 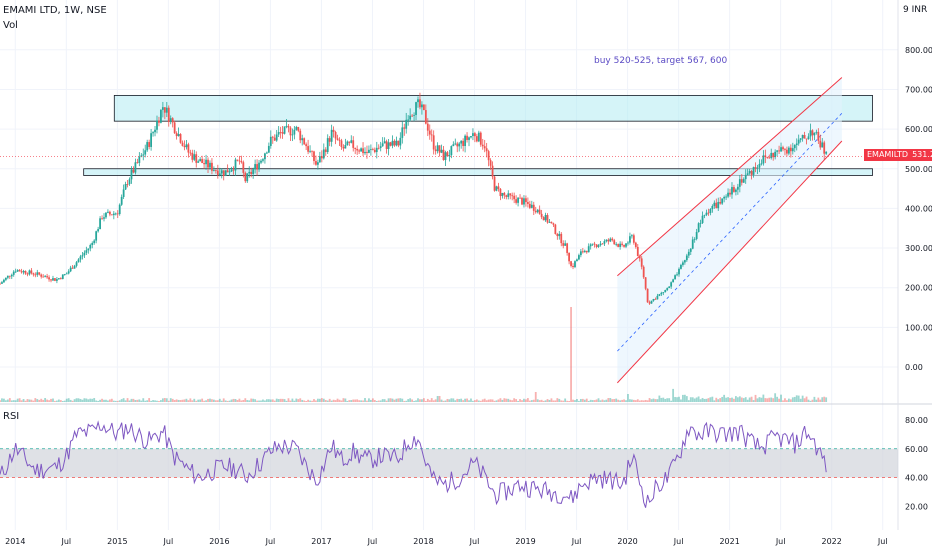 I want to click on currency-code: INR, so click(x=919, y=10).